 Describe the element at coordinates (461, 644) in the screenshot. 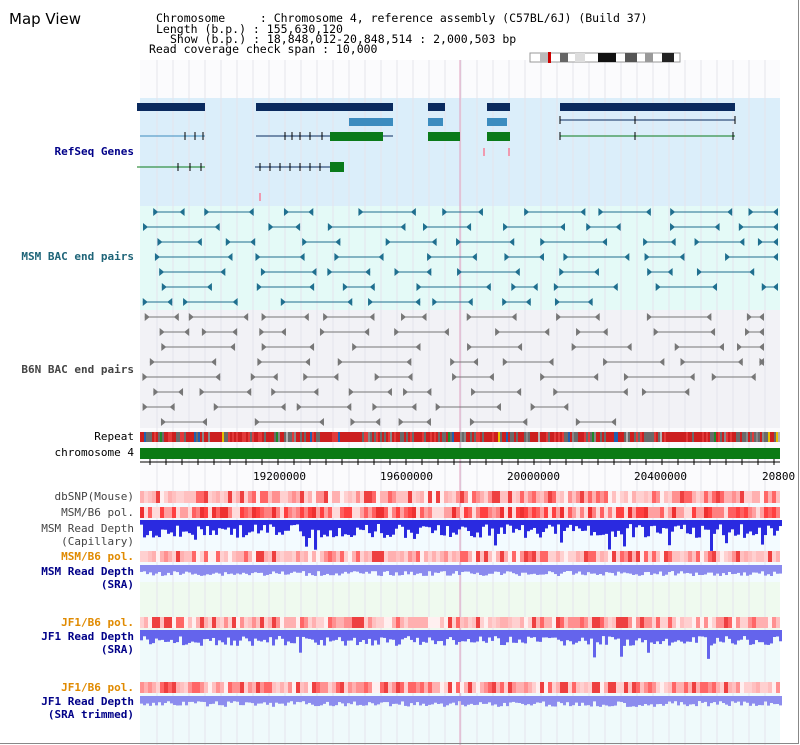

I see `jf1-depth-sra-track` at that location.